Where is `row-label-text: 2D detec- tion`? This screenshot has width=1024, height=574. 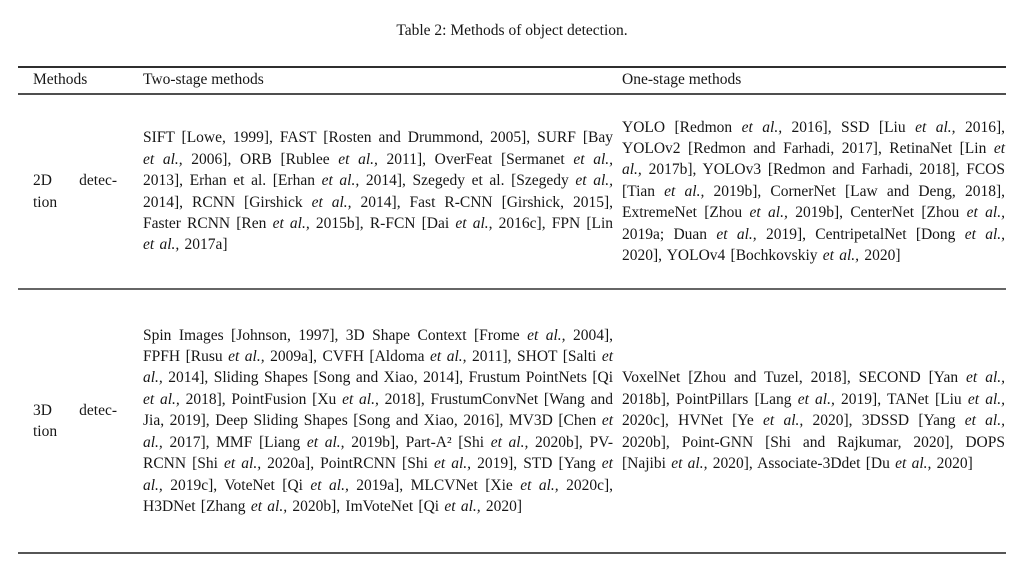
row-label-text: 2D detec- tion is located at coordinates (75, 191).